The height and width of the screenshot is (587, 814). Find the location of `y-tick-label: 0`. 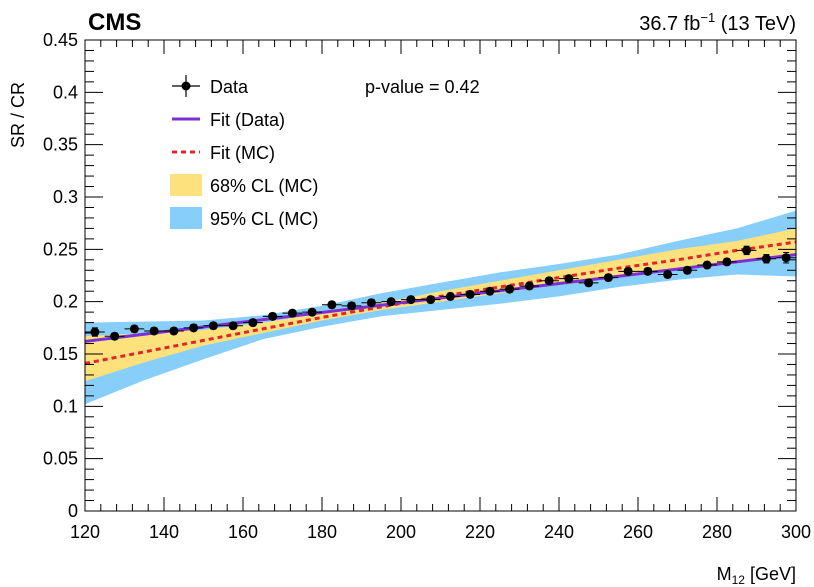

y-tick-label: 0 is located at coordinates (73, 511).